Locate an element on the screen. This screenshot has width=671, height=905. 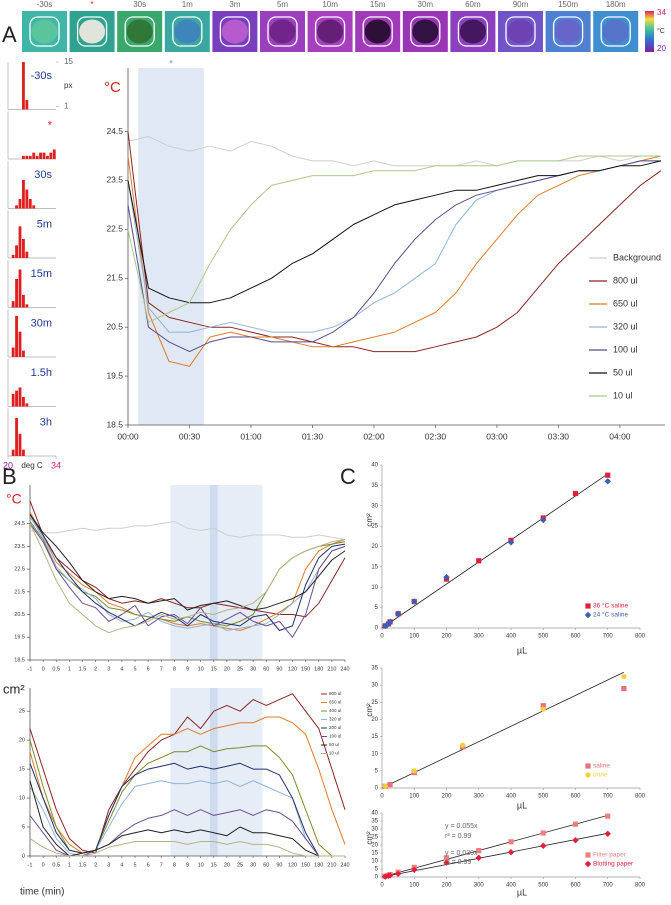
y-axis-label: cm² is located at coordinates (369, 838).